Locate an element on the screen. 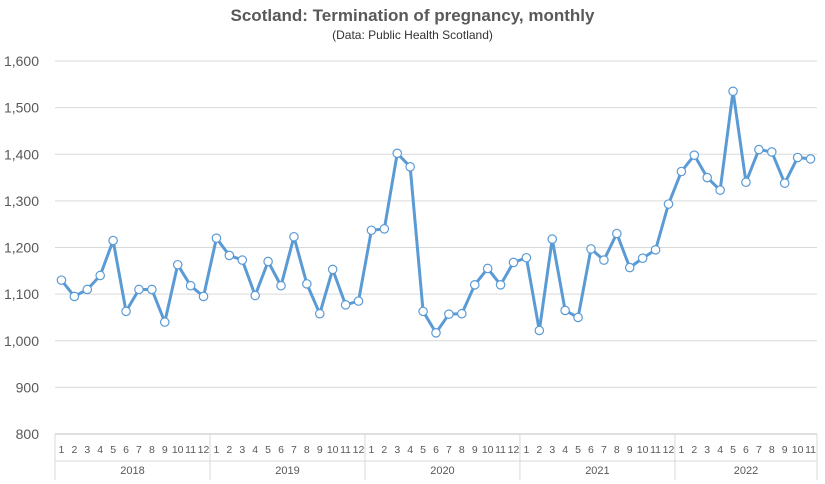 Image resolution: width=825 pixels, height=484 pixels. chart-subtitle: (Data: Public Health Scotland) is located at coordinates (412, 35).